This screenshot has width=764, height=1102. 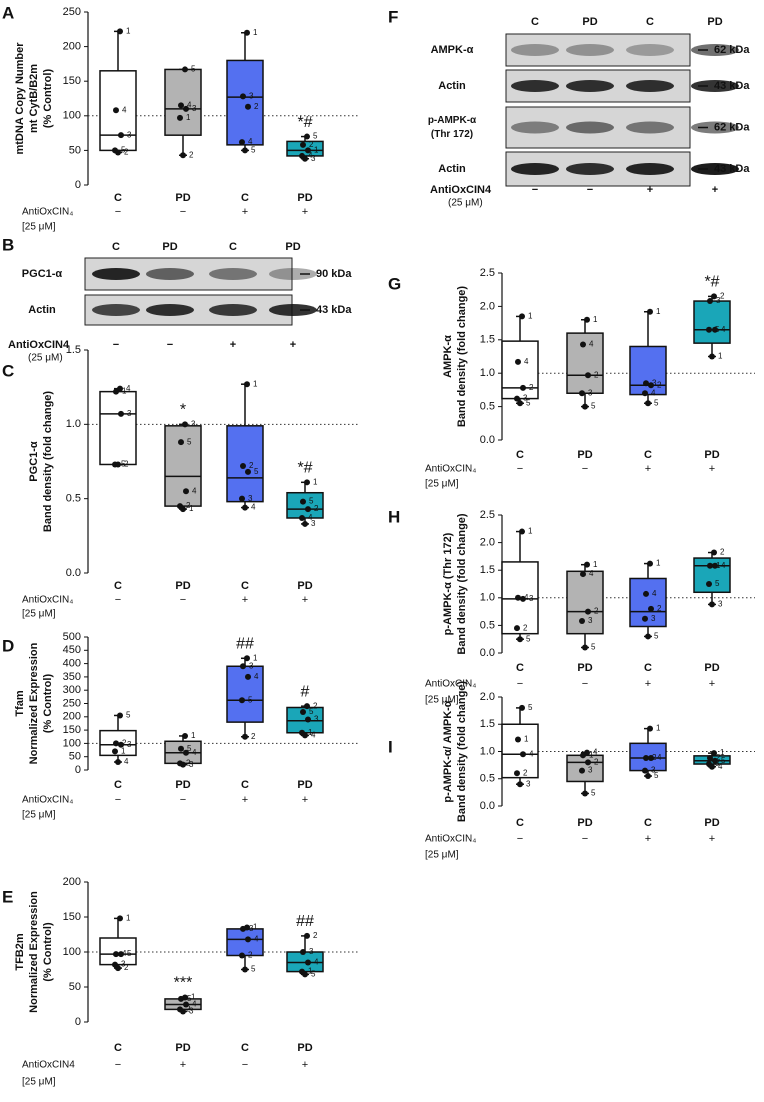 I want to click on y-axis-label: (% Control), so click(x=48, y=952).